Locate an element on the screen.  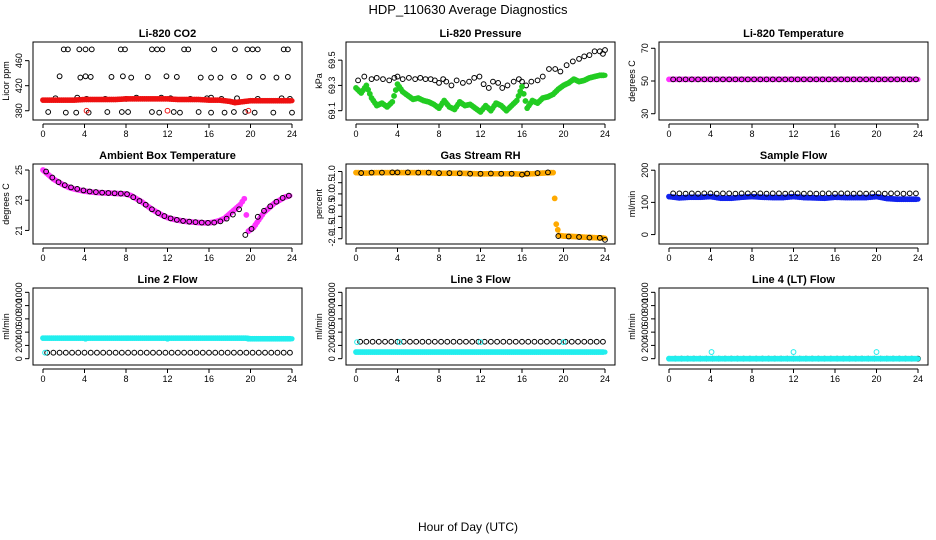
series-rh_black is located at coordinates (483, 206).